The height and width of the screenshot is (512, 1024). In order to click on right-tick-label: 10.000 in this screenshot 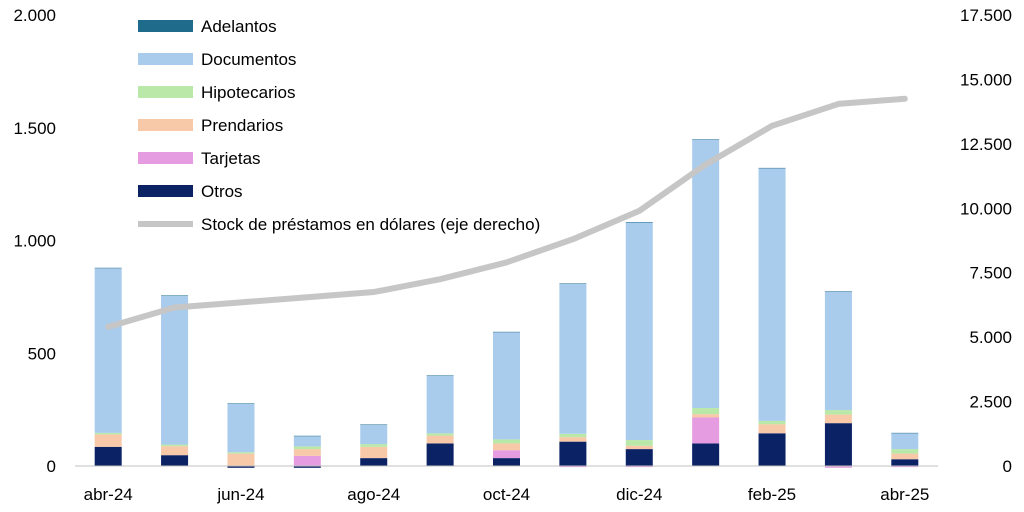, I will do `click(986, 208)`.